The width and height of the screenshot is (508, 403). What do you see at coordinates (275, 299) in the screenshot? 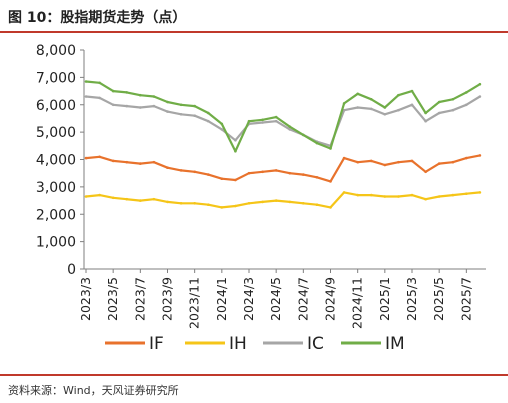
I see `x-tick-label: 2024/5` at bounding box center [275, 299].